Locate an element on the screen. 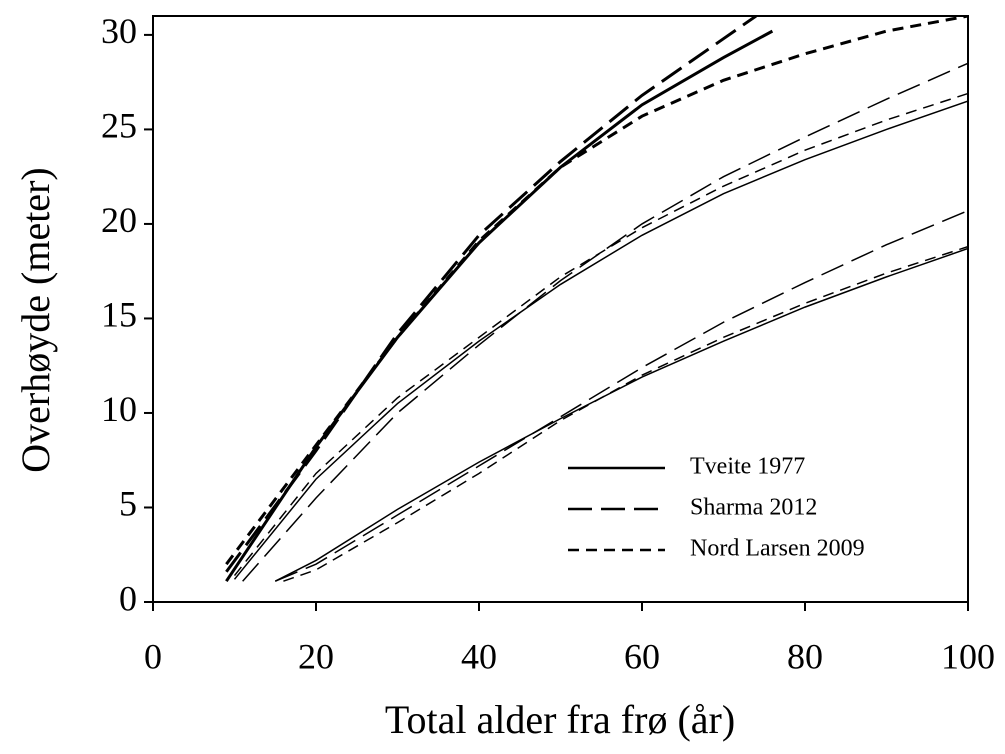 Image resolution: width=1005 pixels, height=754 pixels. legend-label: Nord Larsen 2009 is located at coordinates (777, 549).